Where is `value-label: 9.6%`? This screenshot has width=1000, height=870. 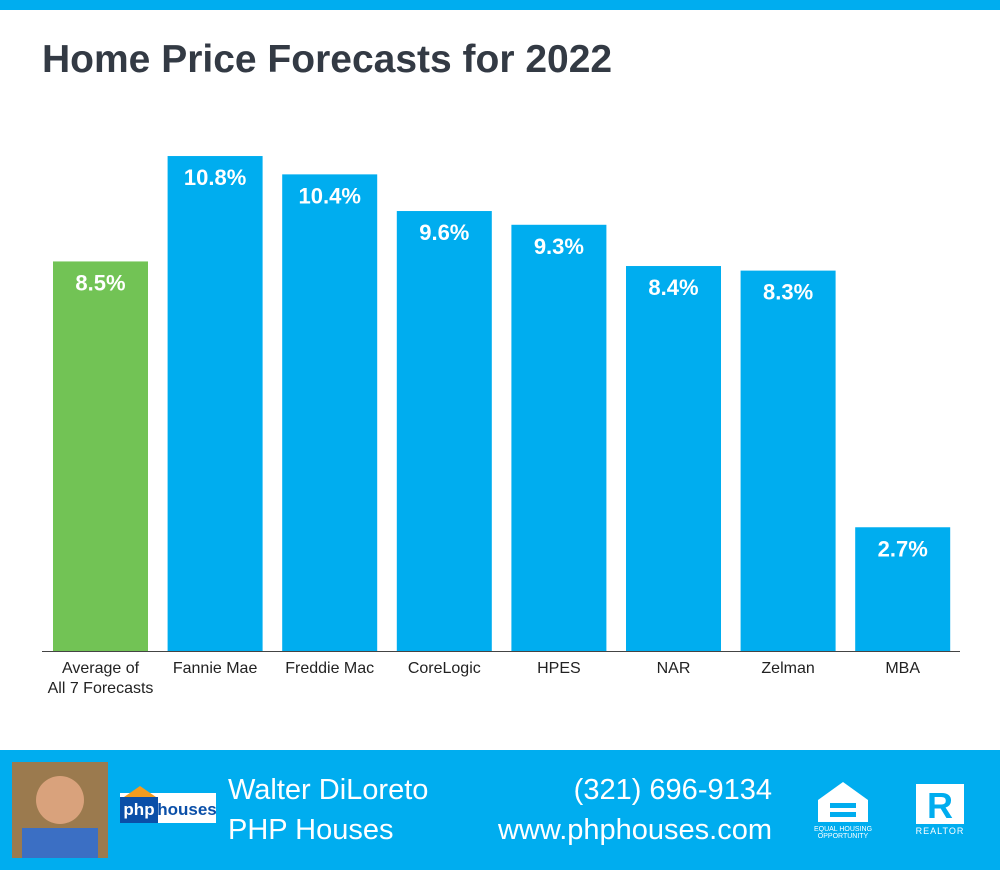
value-label: 9.6% is located at coordinates (444, 232).